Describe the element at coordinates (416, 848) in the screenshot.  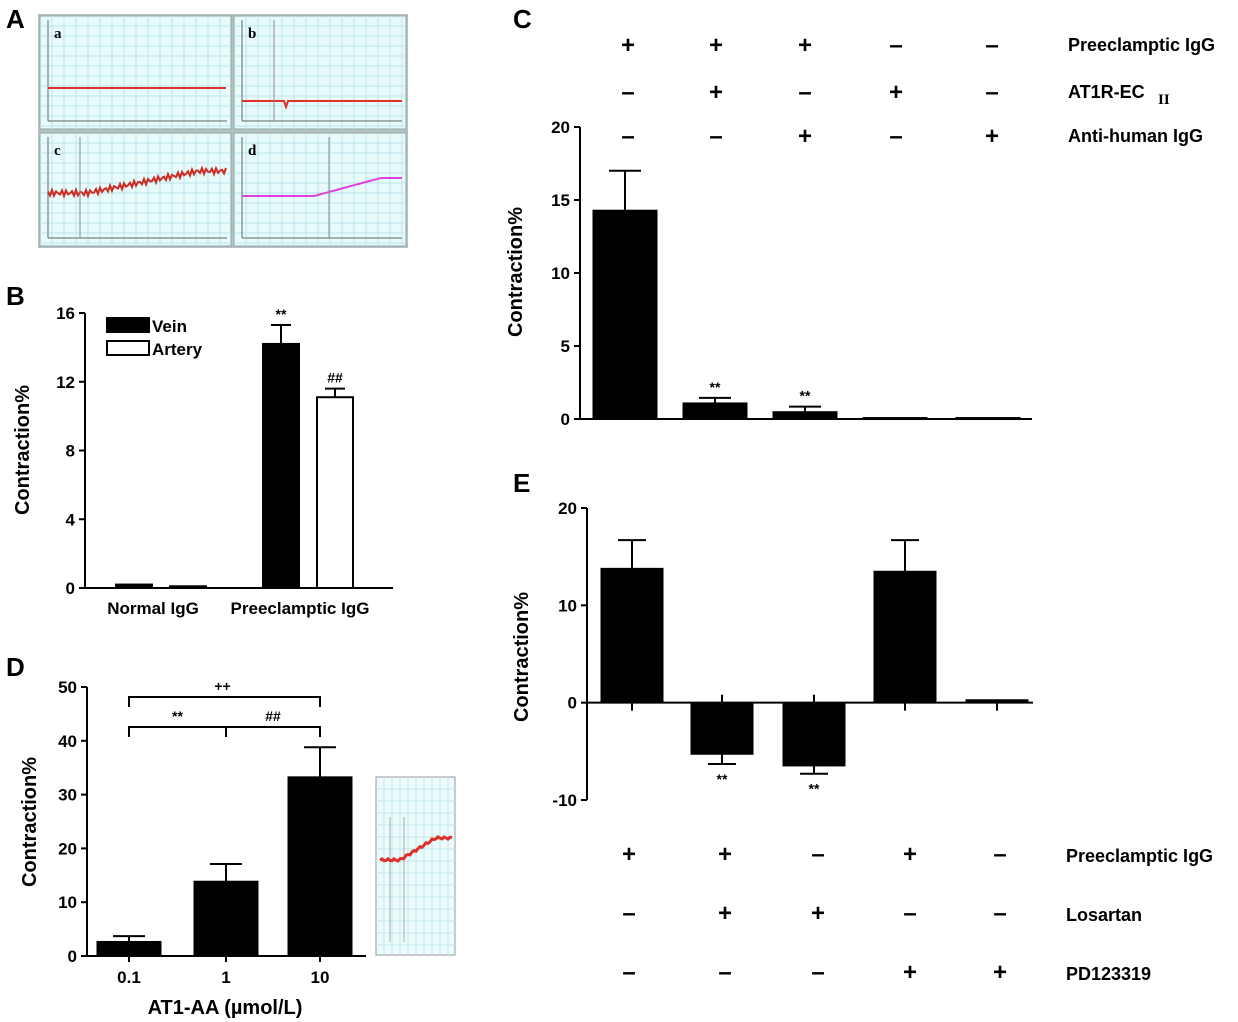
I see `inset-trace-line` at that location.